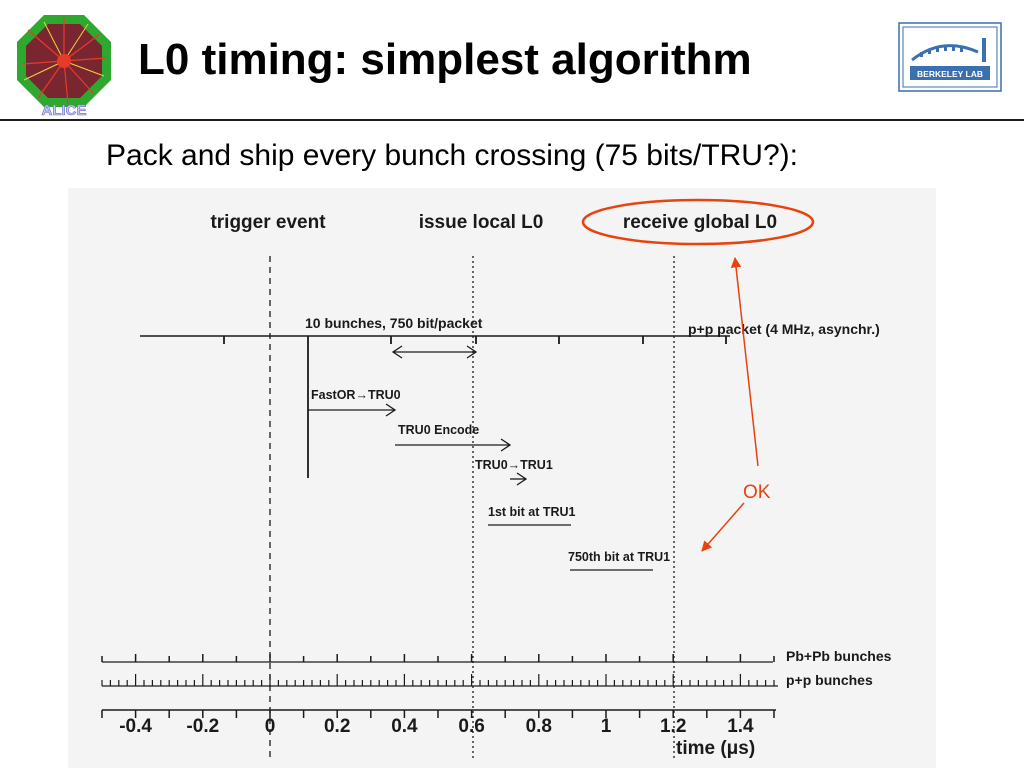  Describe the element at coordinates (532, 512) in the screenshot. I see `step-first-bit-label: 1st bit at TRU1` at that location.